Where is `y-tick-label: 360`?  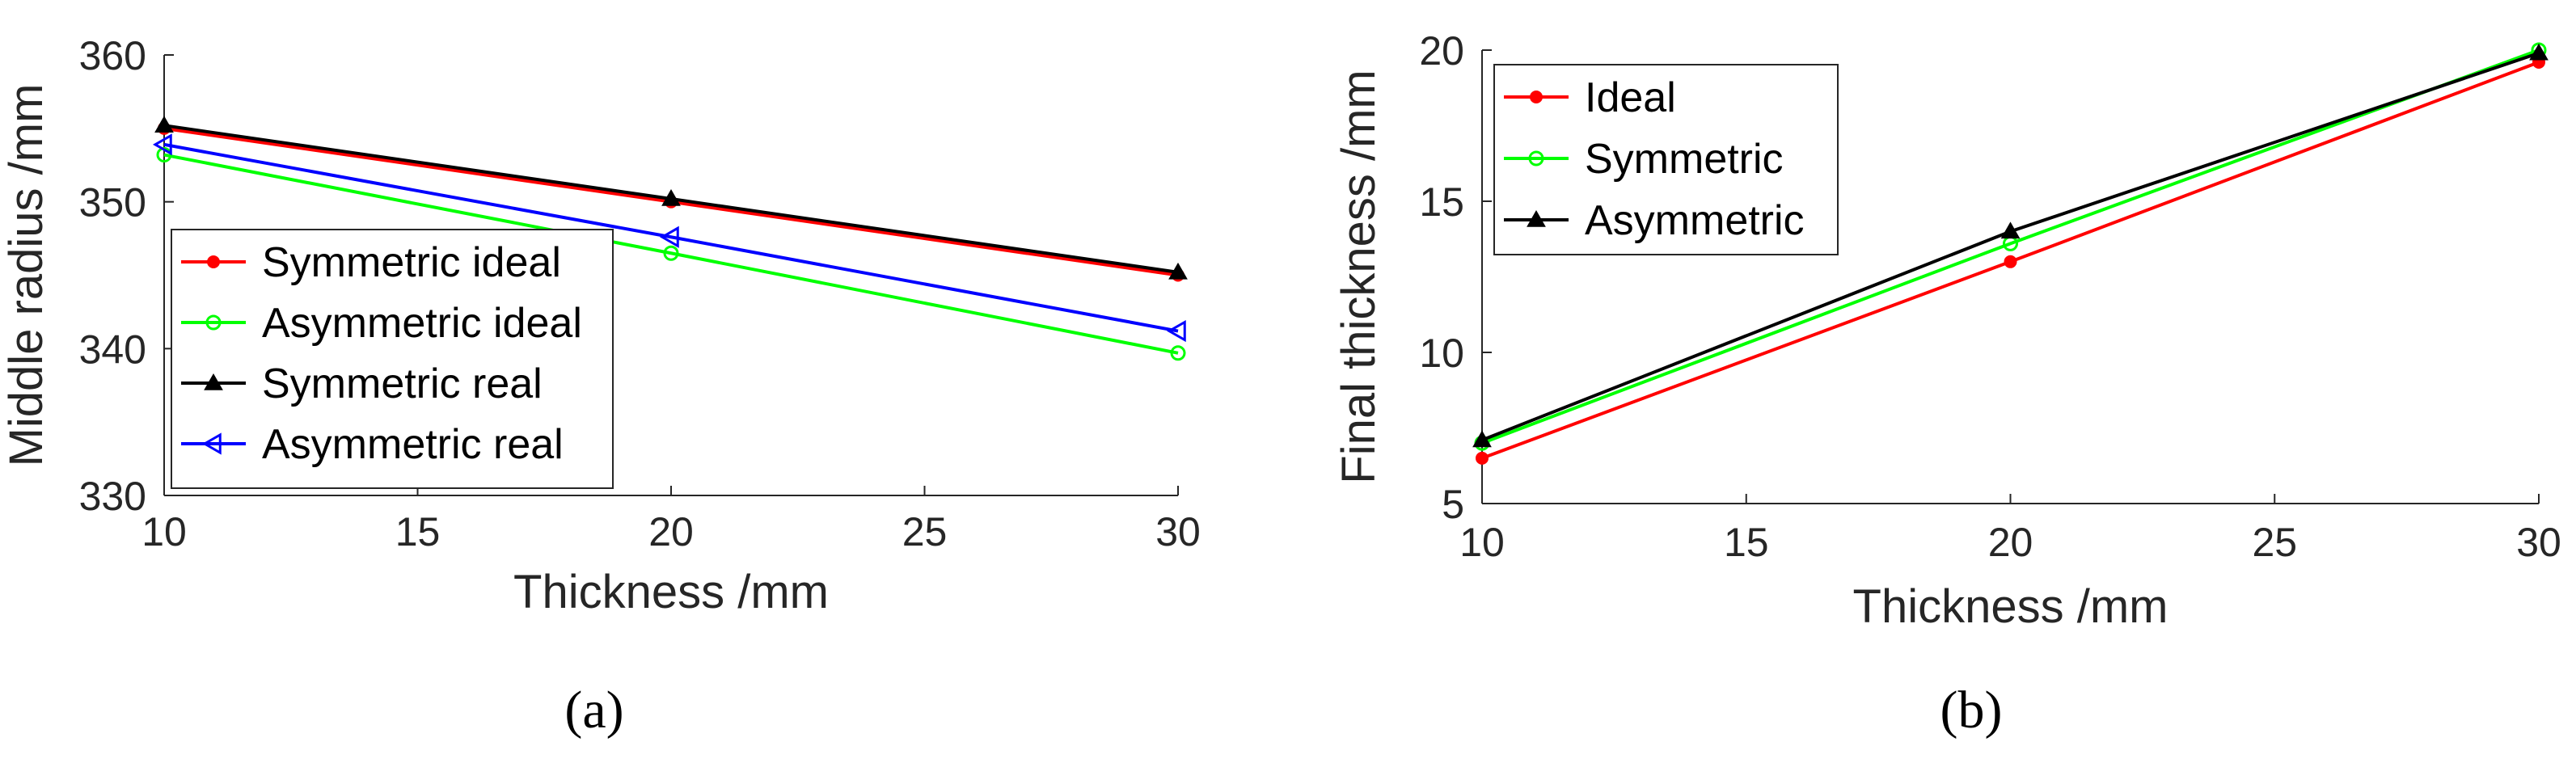 y-tick-label: 360 is located at coordinates (112, 55).